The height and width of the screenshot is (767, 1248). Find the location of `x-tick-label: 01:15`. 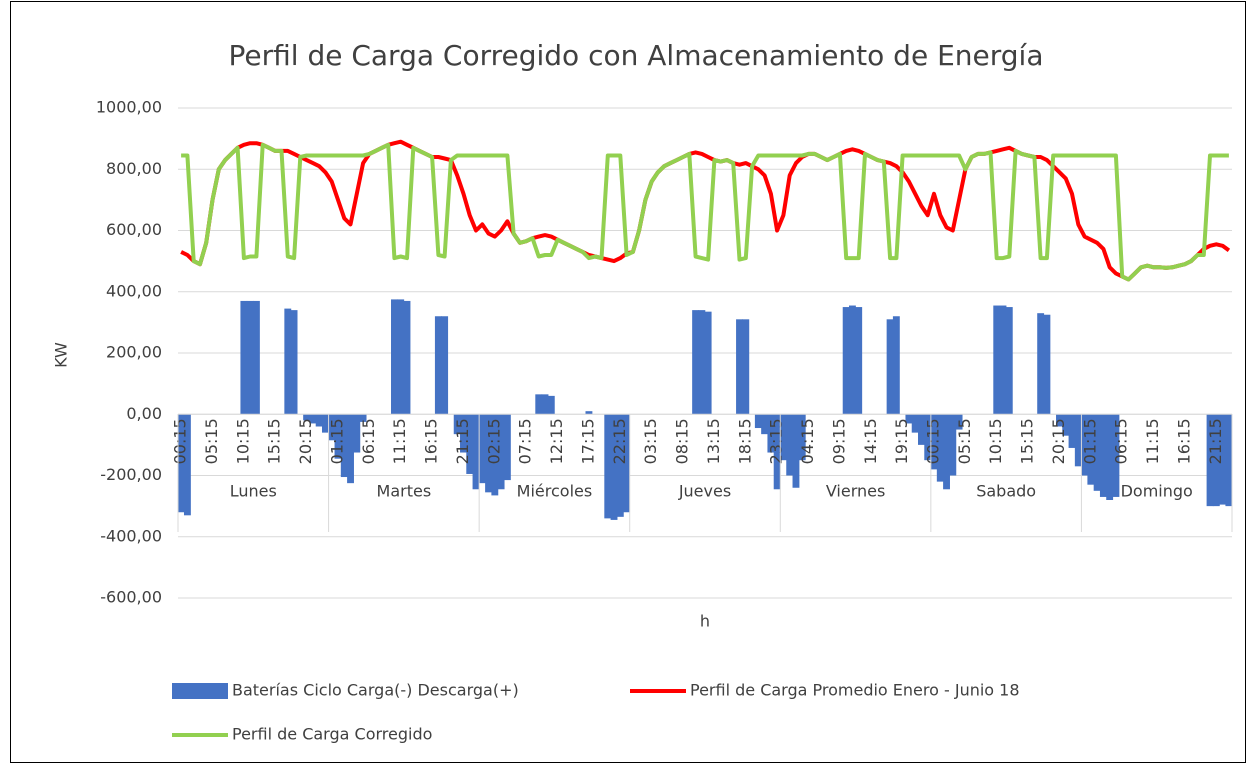

x-tick-label: 01:15 is located at coordinates (1089, 441).